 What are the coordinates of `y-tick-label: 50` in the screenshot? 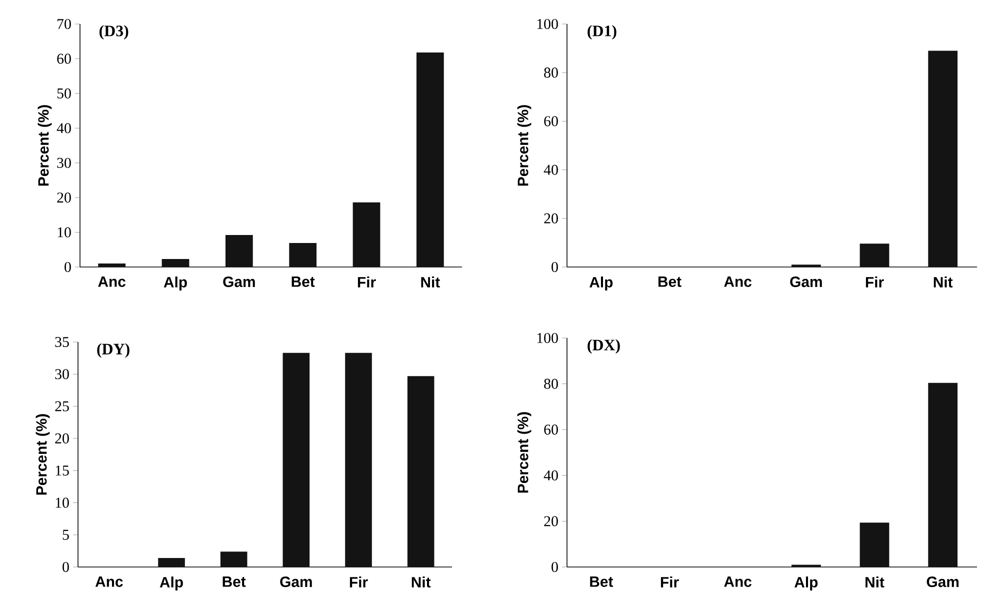 It's located at (64, 93).